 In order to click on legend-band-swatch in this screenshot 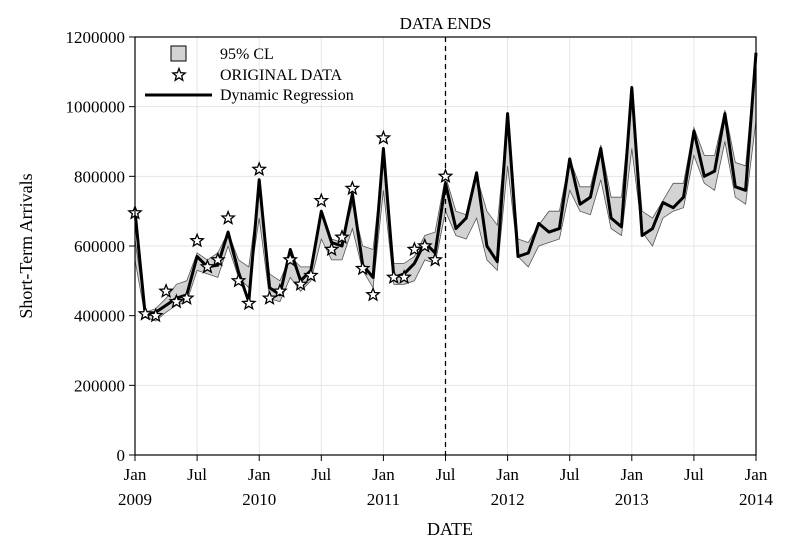, I will do `click(178, 53)`.